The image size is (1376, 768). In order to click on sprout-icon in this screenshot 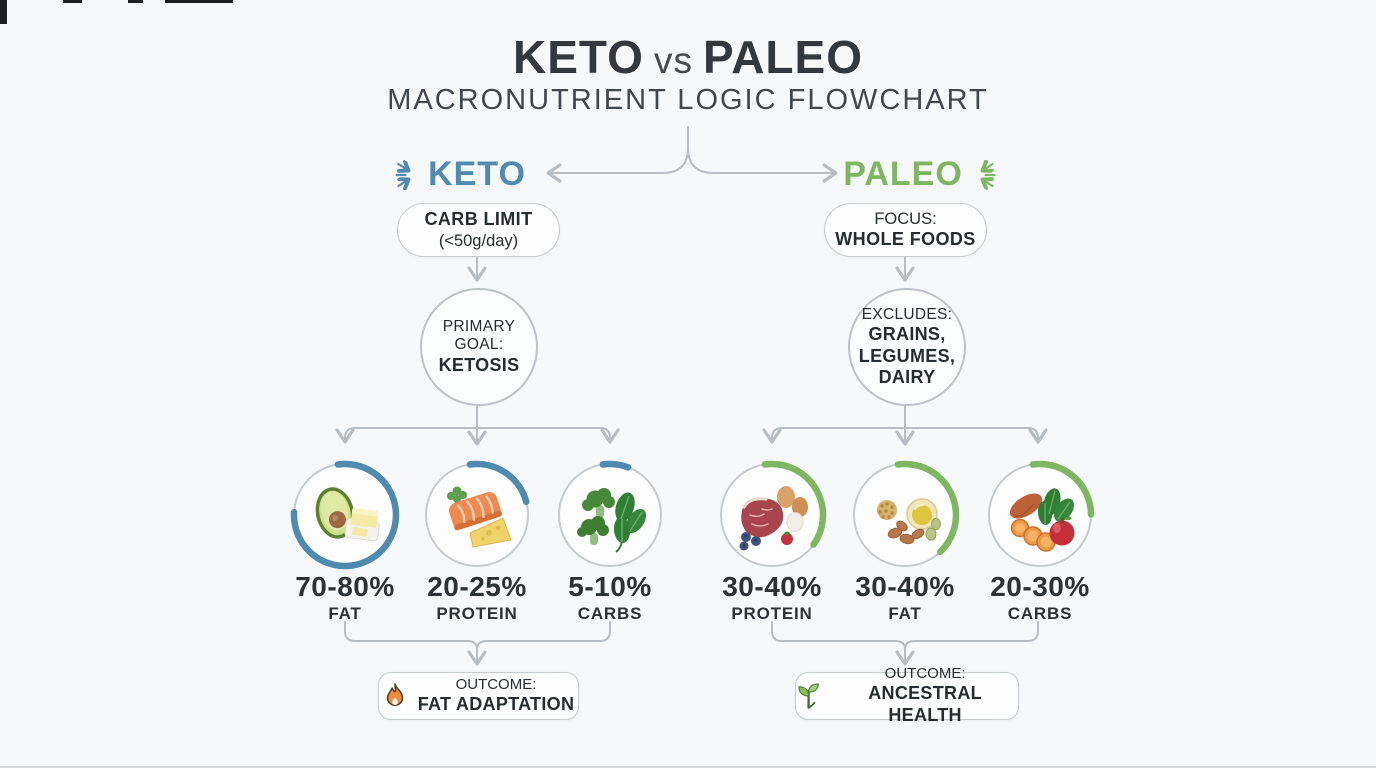, I will do `click(808, 696)`.